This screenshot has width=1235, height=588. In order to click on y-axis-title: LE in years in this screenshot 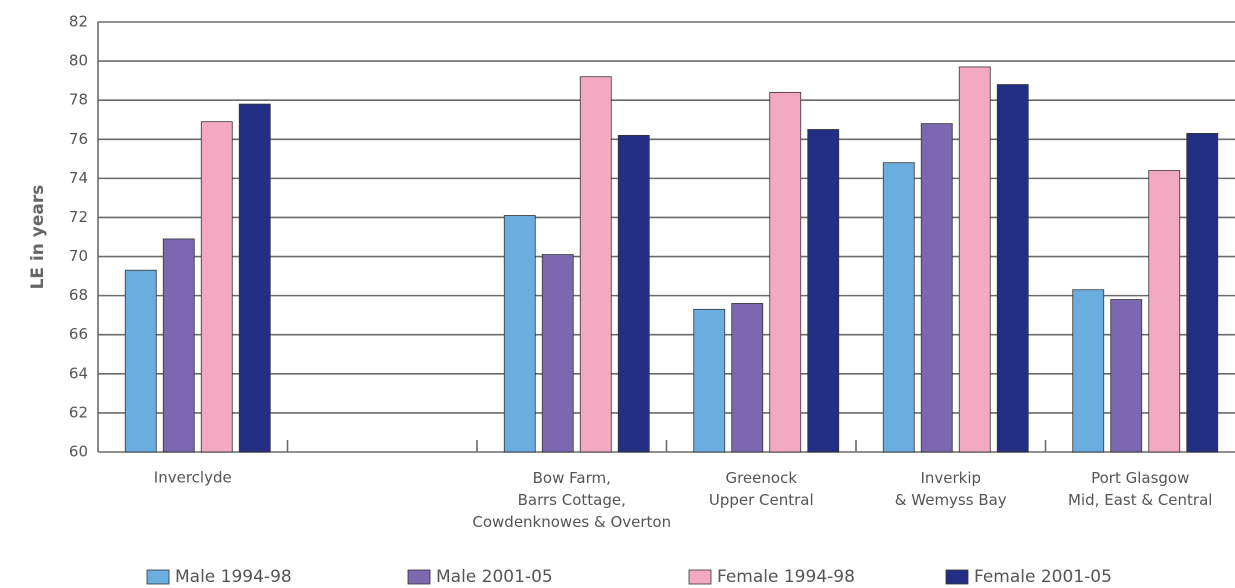, I will do `click(38, 237)`.